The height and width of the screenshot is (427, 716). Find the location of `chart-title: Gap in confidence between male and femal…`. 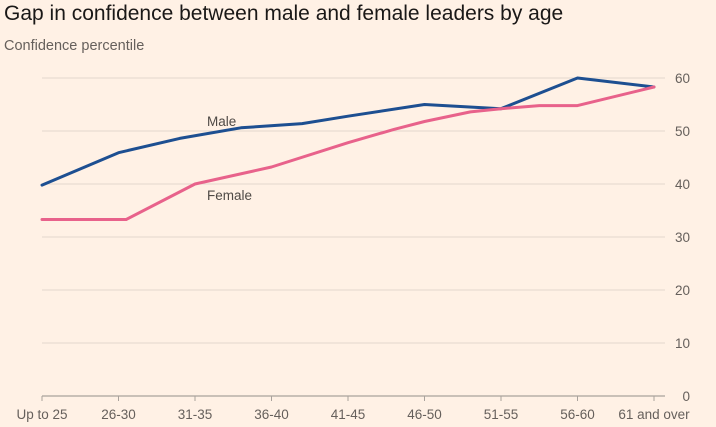

chart-title: Gap in confidence between male and femal… is located at coordinates (284, 13).